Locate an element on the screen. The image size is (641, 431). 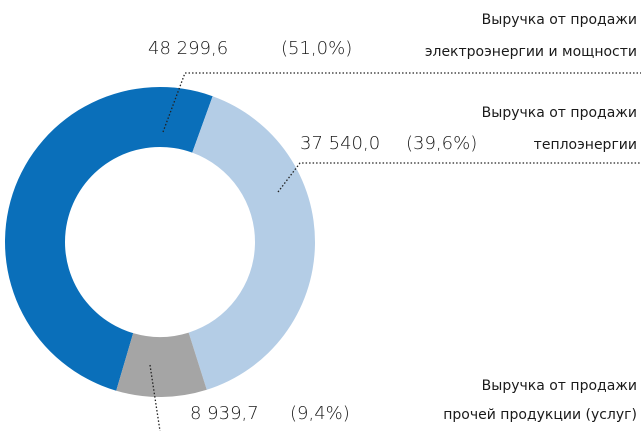
category-label: электроэнергии и мощности is located at coordinates (531, 52).